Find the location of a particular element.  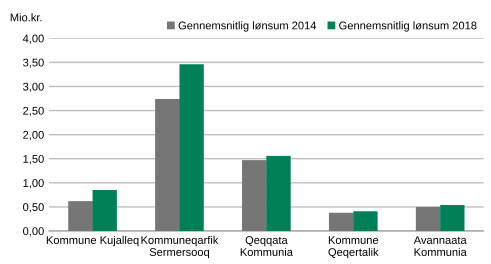

y-tick-label: 0,50 is located at coordinates (33, 207).